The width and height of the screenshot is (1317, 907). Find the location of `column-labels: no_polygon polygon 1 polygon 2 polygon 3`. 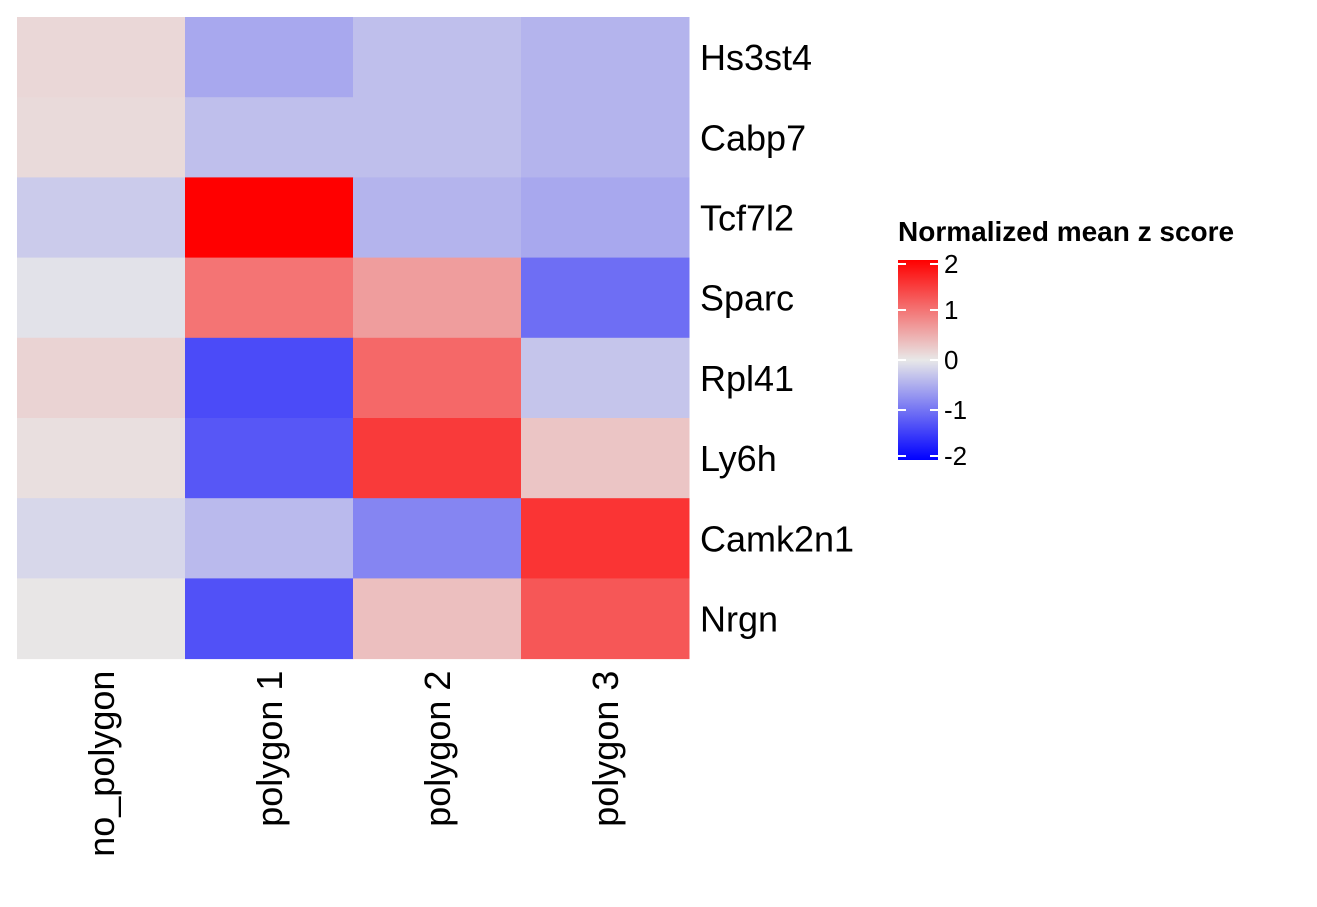

column-labels: no_polygon polygon 1 polygon 2 polygon 3 is located at coordinates (353, 764).